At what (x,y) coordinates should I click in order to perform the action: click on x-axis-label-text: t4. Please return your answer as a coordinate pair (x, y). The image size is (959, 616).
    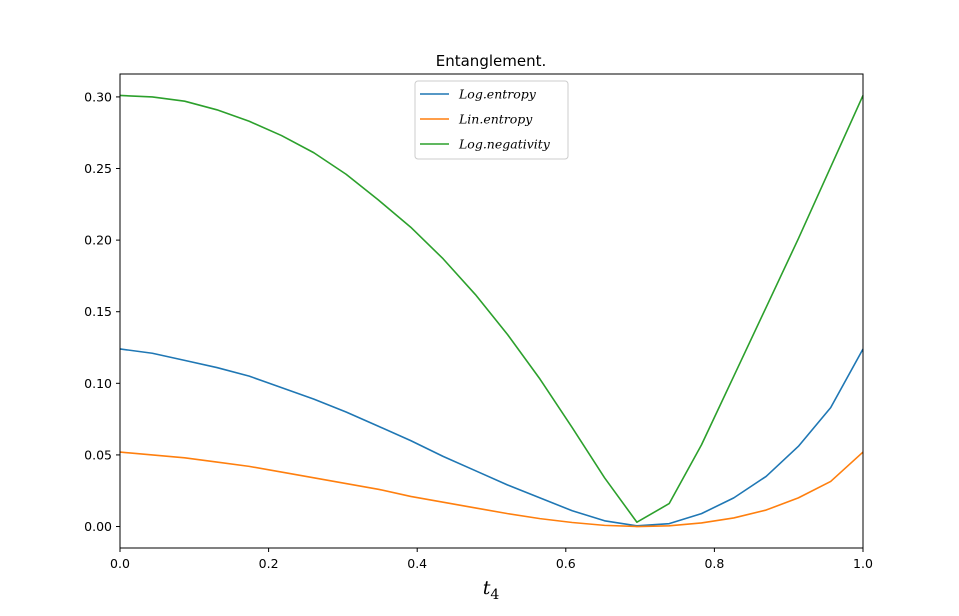
    Looking at the image, I should click on (491, 590).